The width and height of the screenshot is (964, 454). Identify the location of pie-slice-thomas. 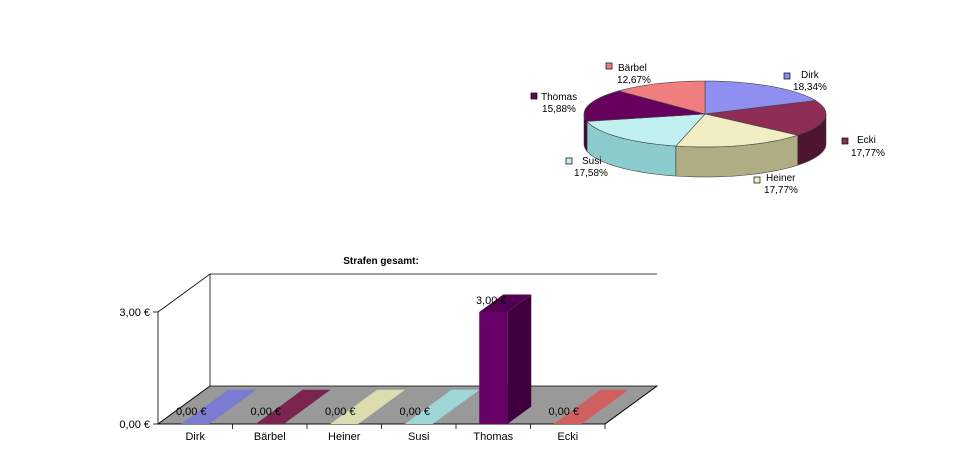
(644, 106).